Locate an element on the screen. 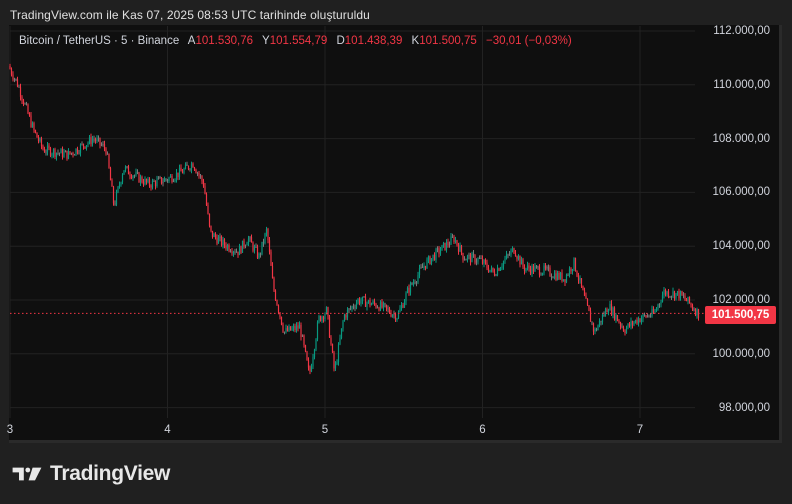 The image size is (792, 504). time-axis-label: 3 is located at coordinates (10, 430).